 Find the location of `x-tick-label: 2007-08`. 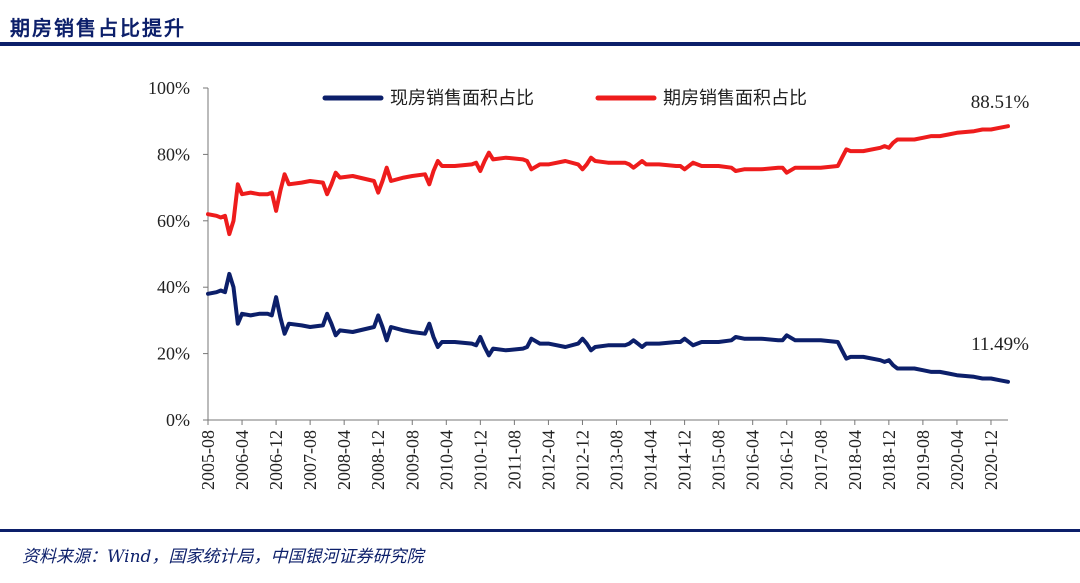

x-tick-label: 2007-08 is located at coordinates (310, 460).